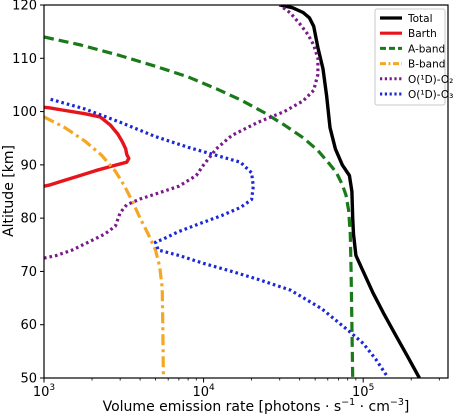  What do you see at coordinates (28, 325) in the screenshot?
I see `y-tick-label: 60` at bounding box center [28, 325].